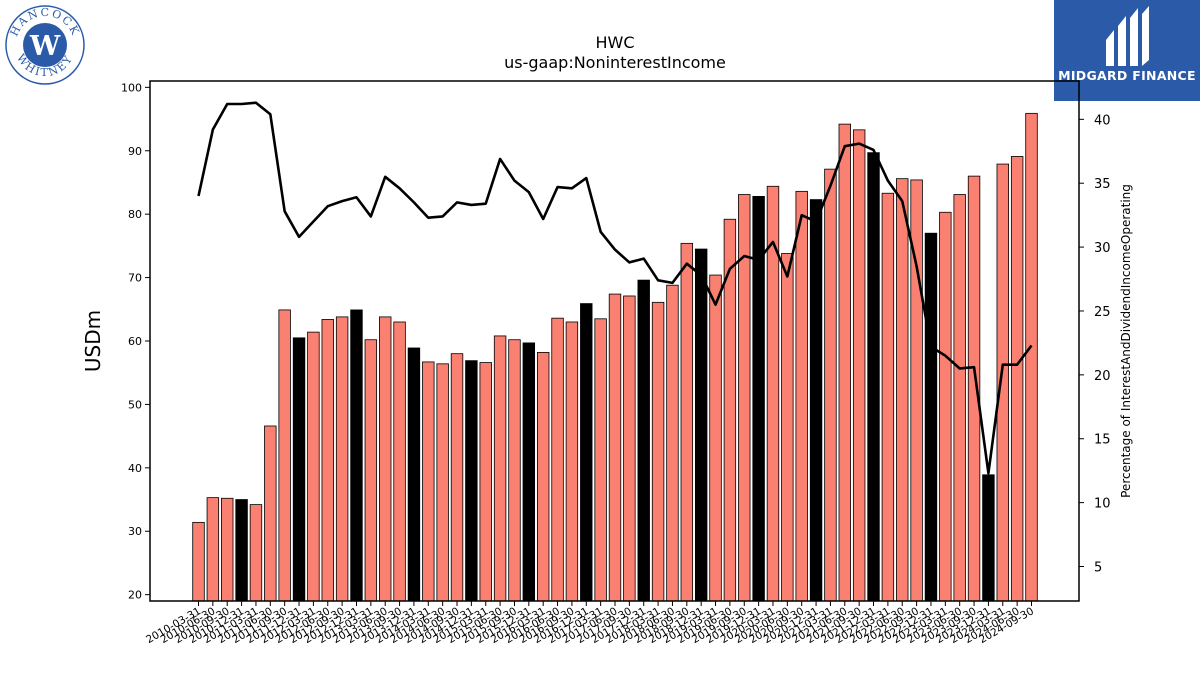  What do you see at coordinates (131, 87) in the screenshot?
I see `y-tick-label: 100` at bounding box center [131, 87].